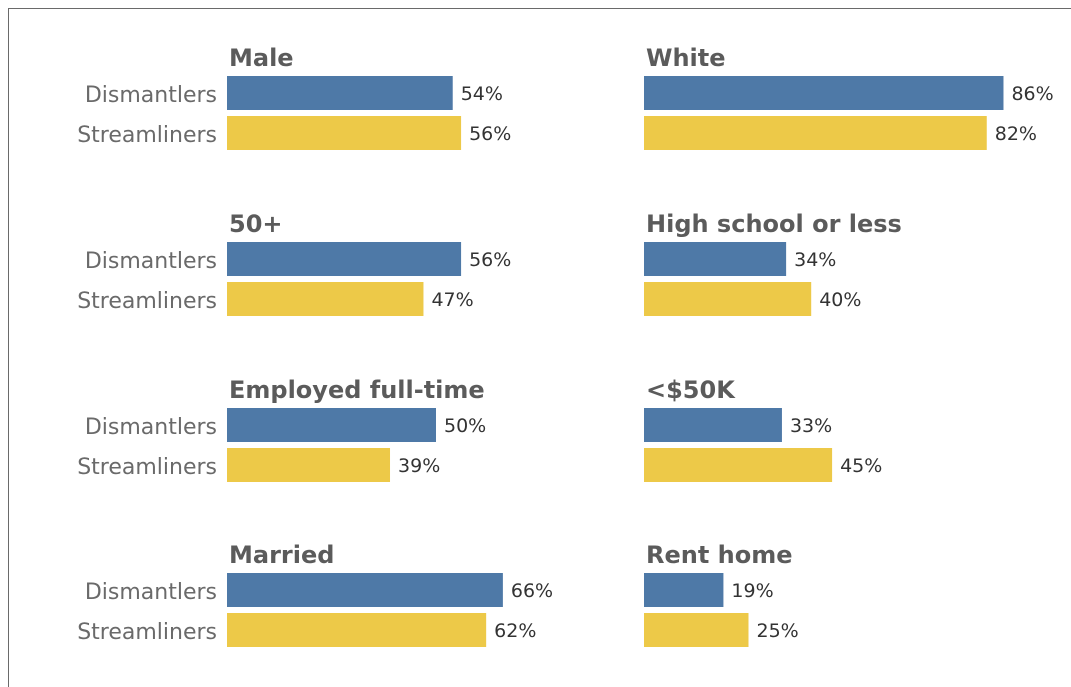 This screenshot has height=687, width=1071. What do you see at coordinates (261, 58) in the screenshot?
I see `panel-title-male: Male` at bounding box center [261, 58].